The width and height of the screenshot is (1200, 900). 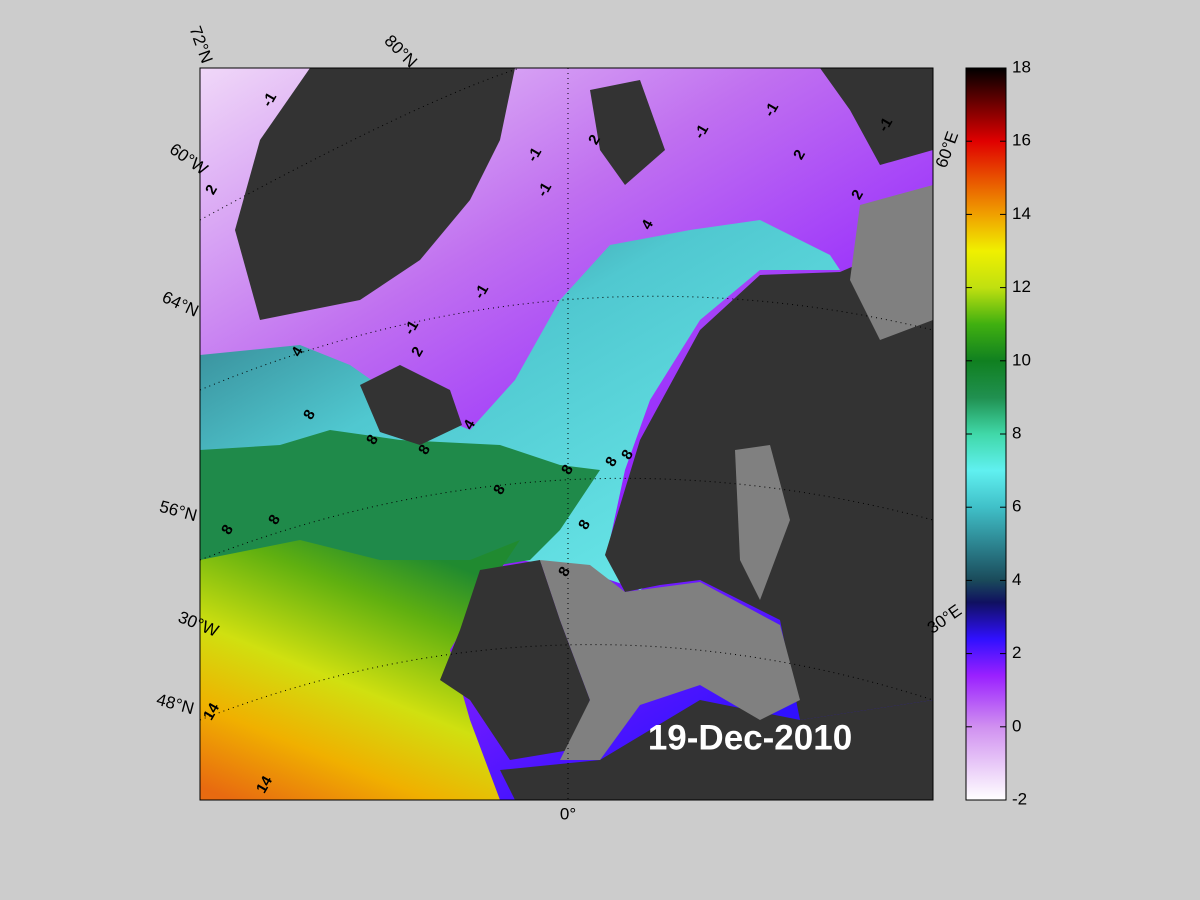 I want to click on colorbar-tick-label: 2, so click(x=1016, y=652).